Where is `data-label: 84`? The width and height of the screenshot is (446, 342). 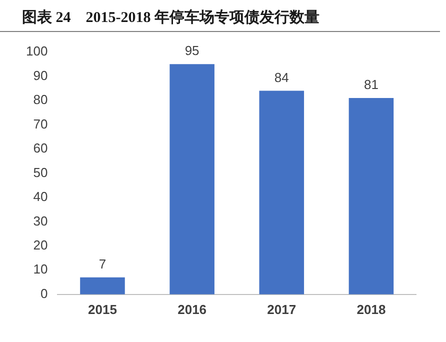
data-label: 84 is located at coordinates (281, 77).